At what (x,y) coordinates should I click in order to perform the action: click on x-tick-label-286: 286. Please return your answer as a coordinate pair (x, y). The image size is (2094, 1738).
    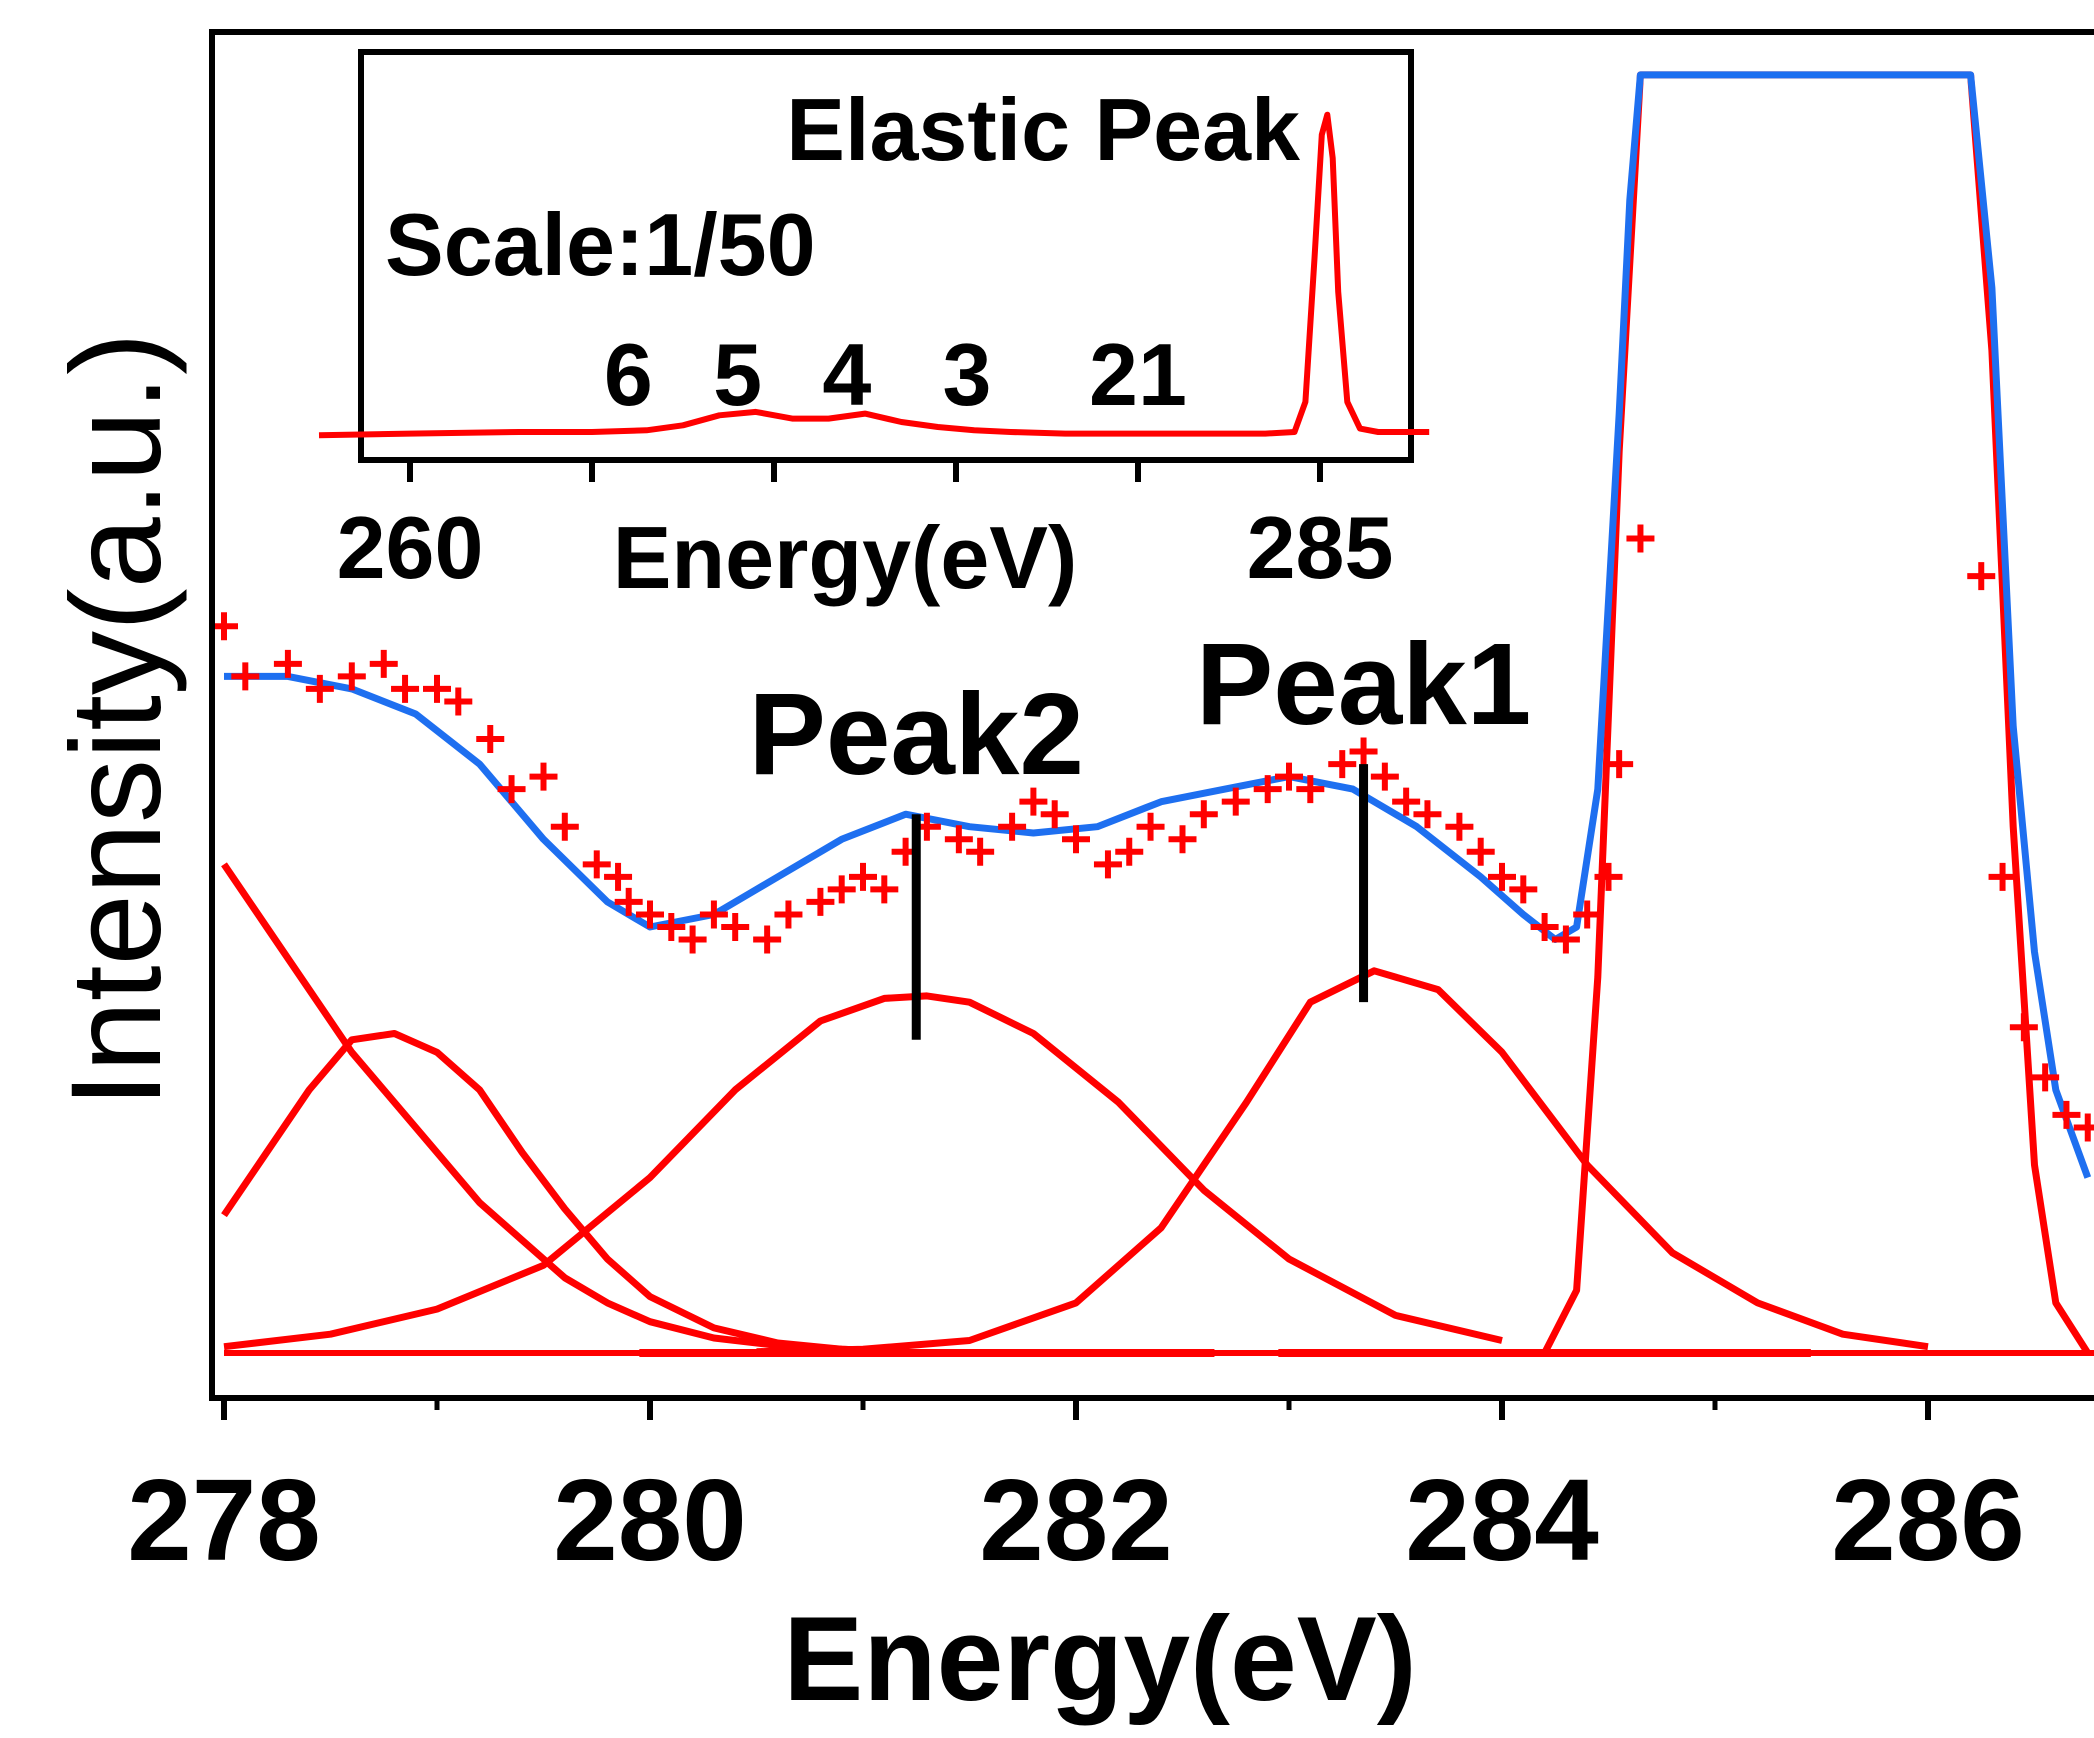
    Looking at the image, I should click on (1928, 1520).